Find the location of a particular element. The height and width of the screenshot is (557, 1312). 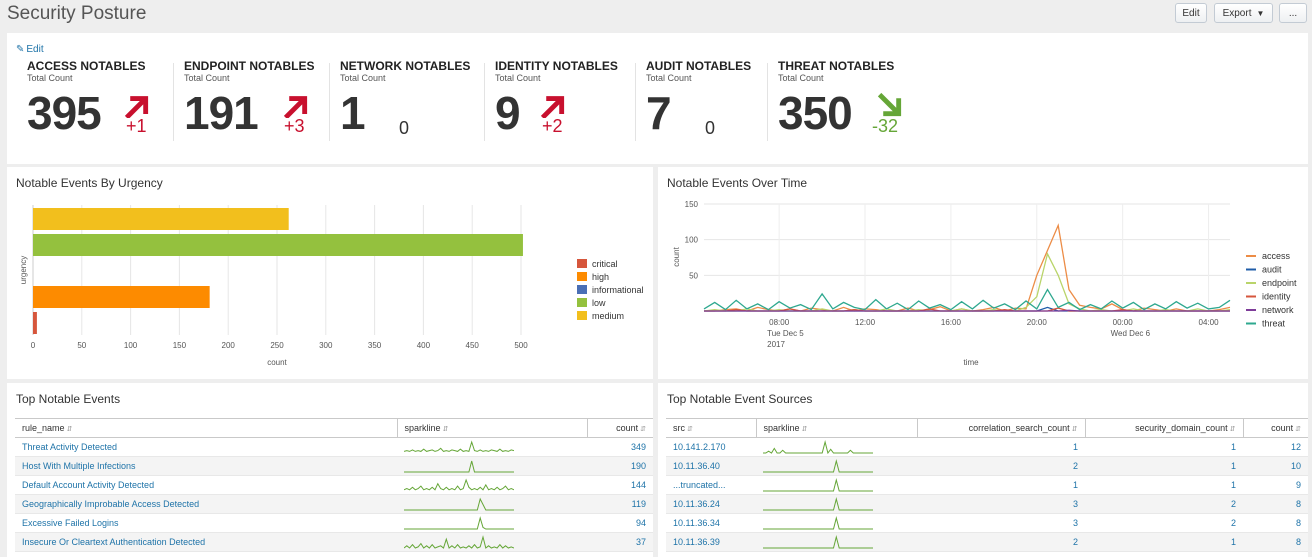

rule-name-cell: Excessive Failed Logins is located at coordinates (206, 523).